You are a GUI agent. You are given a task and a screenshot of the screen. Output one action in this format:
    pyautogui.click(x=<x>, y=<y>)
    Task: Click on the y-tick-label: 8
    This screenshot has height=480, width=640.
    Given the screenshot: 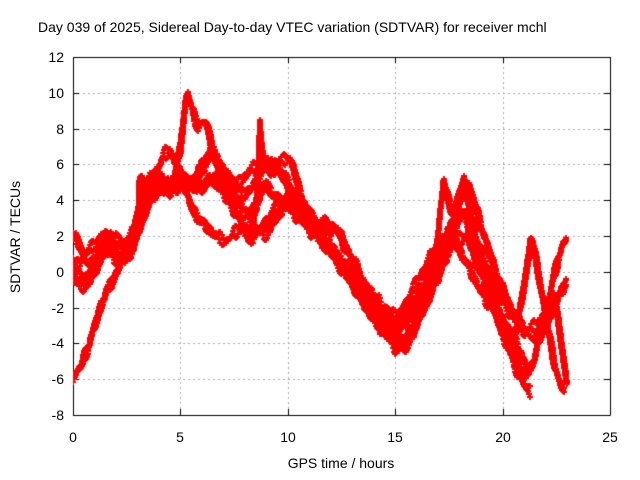 What is the action you would take?
    pyautogui.click(x=60, y=129)
    